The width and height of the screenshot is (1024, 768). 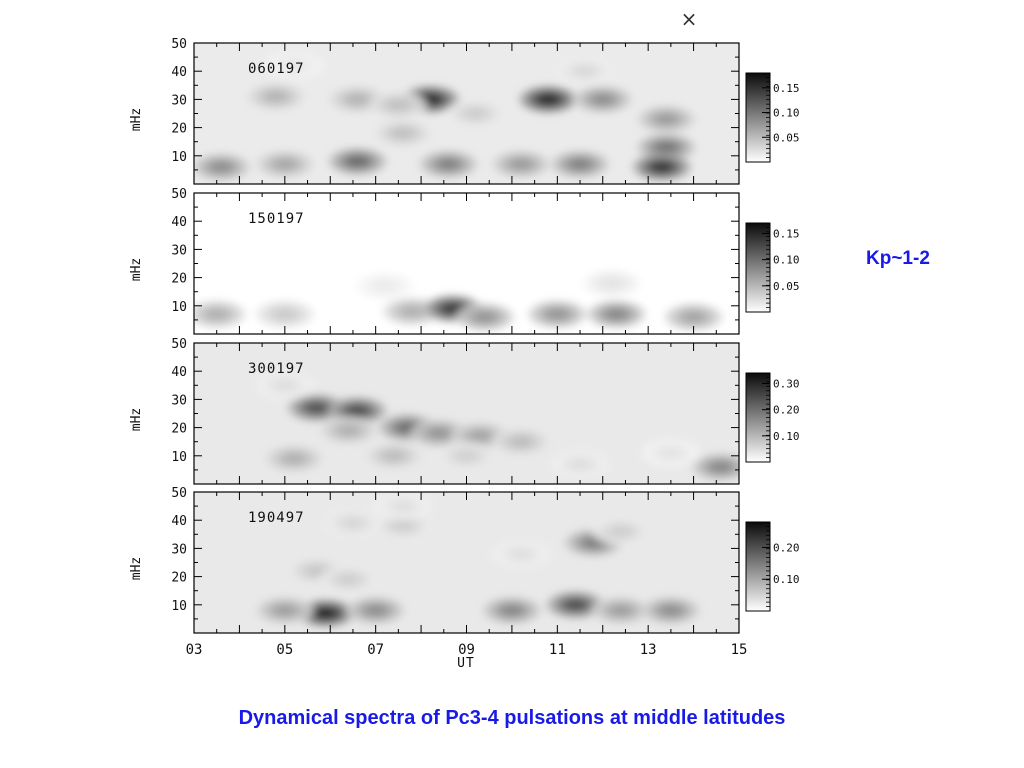 I want to click on colorbar: 0.10 0.20 0.30, so click(x=772, y=417).